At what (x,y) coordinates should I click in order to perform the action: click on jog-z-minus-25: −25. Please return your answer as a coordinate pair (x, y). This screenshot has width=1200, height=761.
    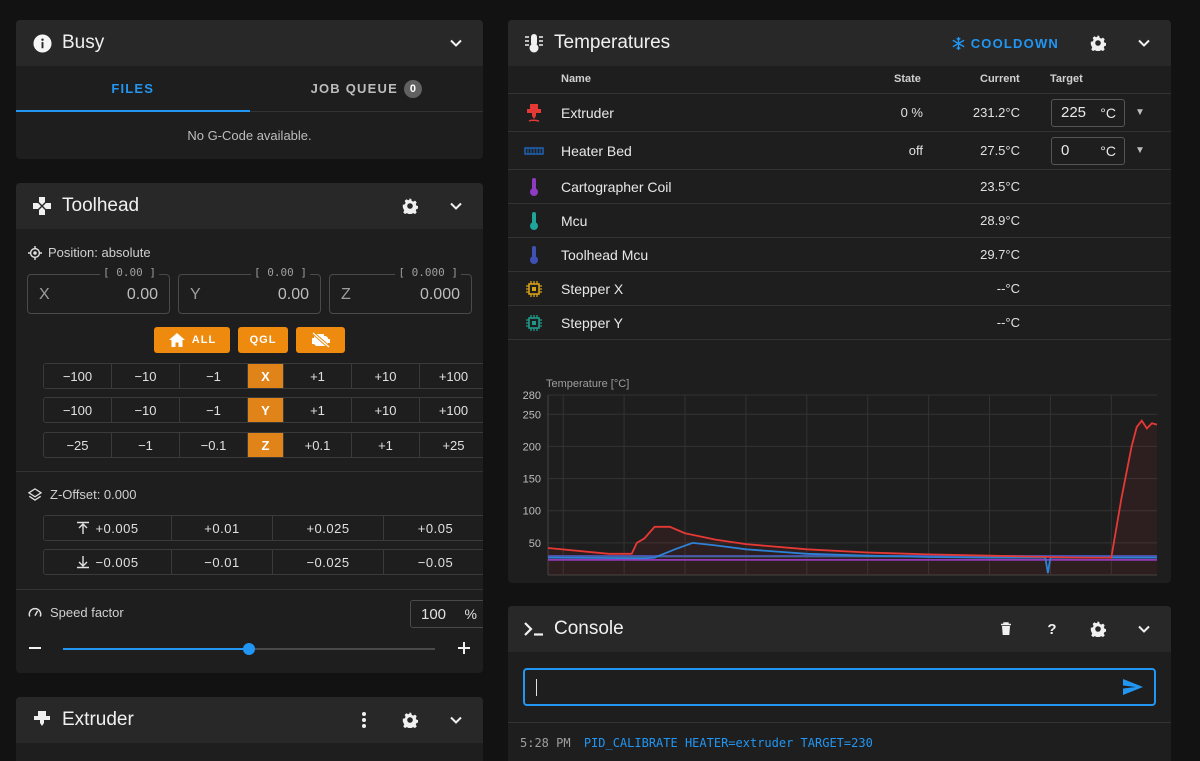
    Looking at the image, I should click on (78, 445).